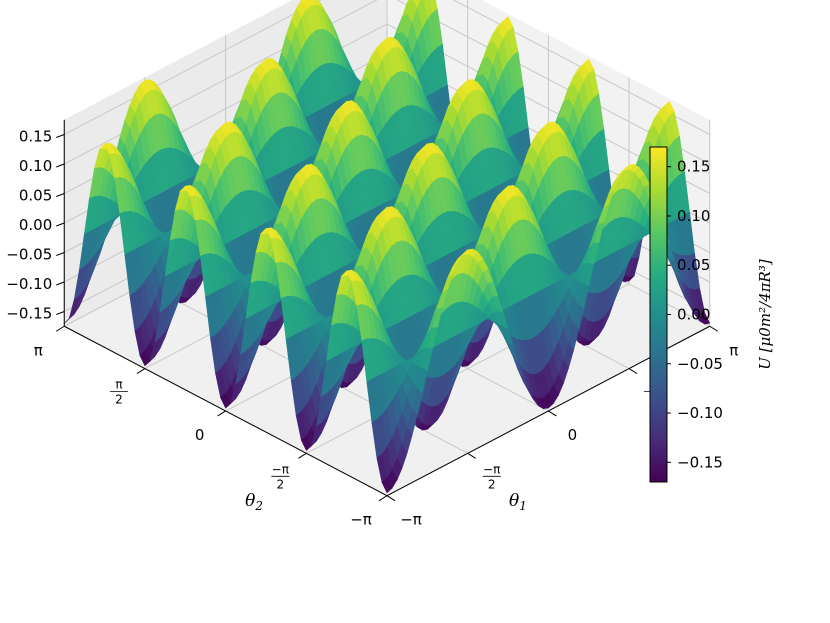 The width and height of the screenshot is (830, 623). What do you see at coordinates (29, 314) in the screenshot?
I see `z-tick-label: −0.15` at bounding box center [29, 314].